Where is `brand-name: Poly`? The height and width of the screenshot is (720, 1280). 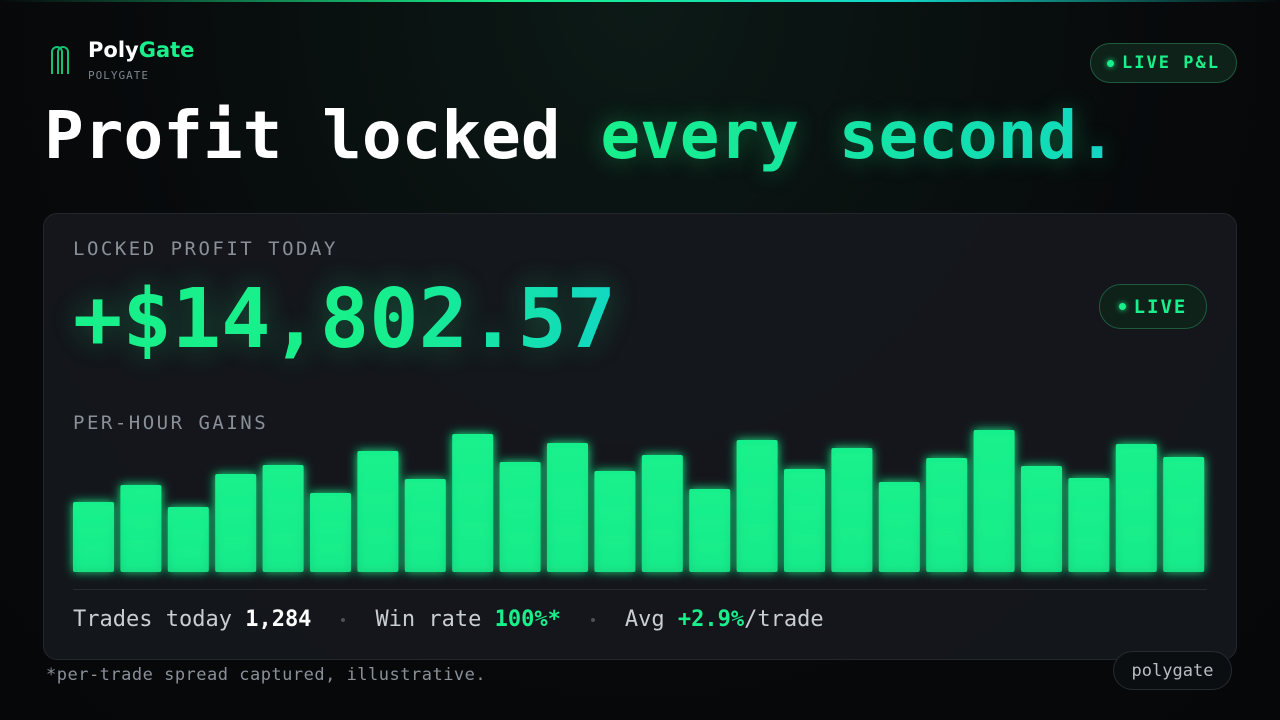
brand-name: Poly is located at coordinates (113, 50).